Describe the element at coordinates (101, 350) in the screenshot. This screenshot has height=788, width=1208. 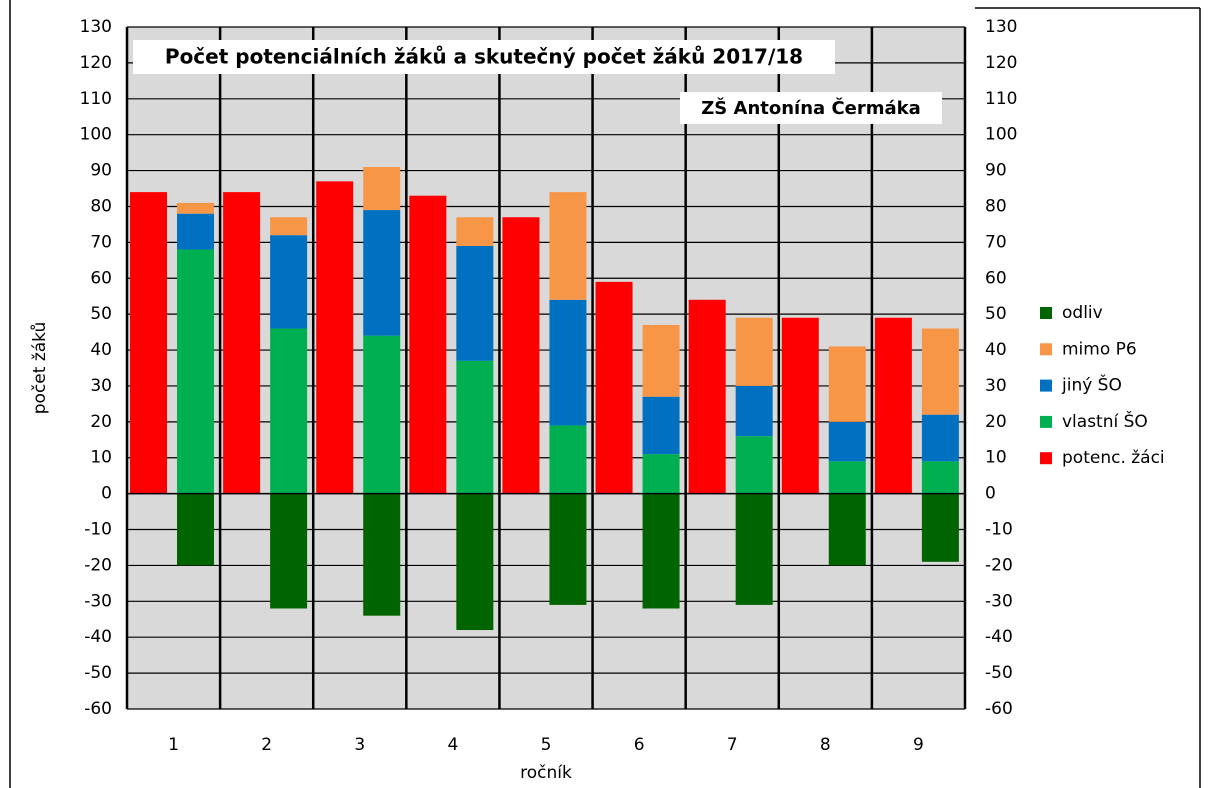
I see `y-tick-label: 40` at that location.